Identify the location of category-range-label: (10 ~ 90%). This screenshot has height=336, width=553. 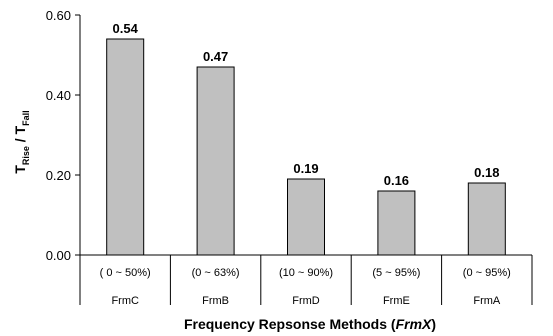
(306, 273).